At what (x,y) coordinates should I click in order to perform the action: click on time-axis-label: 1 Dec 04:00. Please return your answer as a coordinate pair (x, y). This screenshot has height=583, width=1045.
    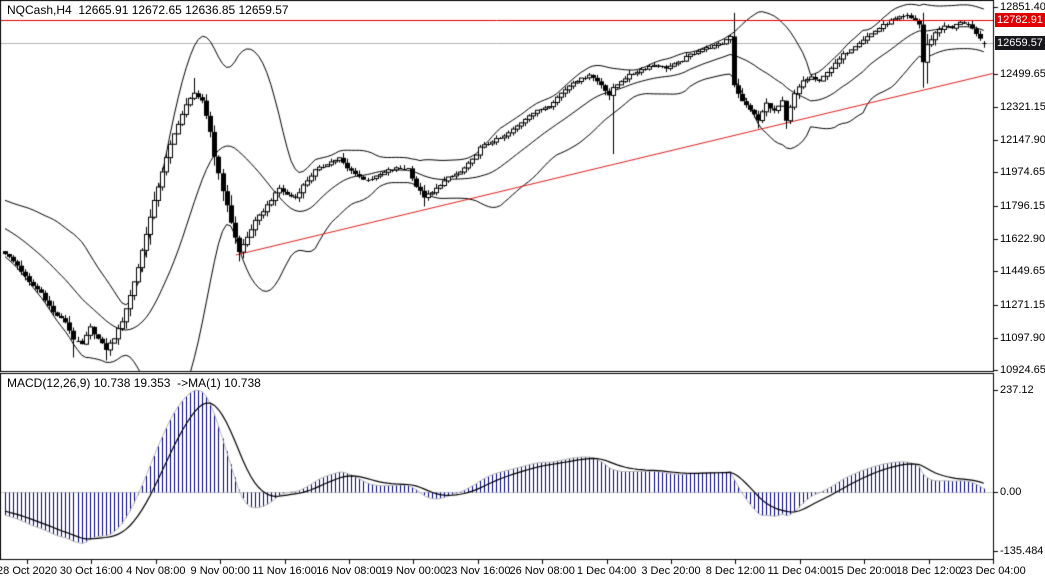
    Looking at the image, I should click on (606, 571).